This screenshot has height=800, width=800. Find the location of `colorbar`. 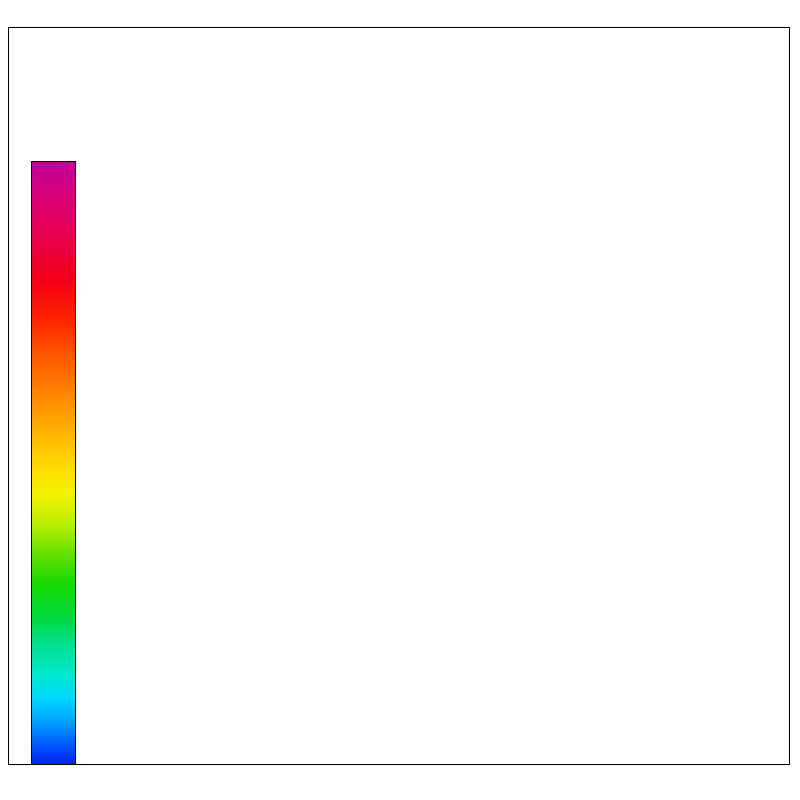

colorbar is located at coordinates (53, 463).